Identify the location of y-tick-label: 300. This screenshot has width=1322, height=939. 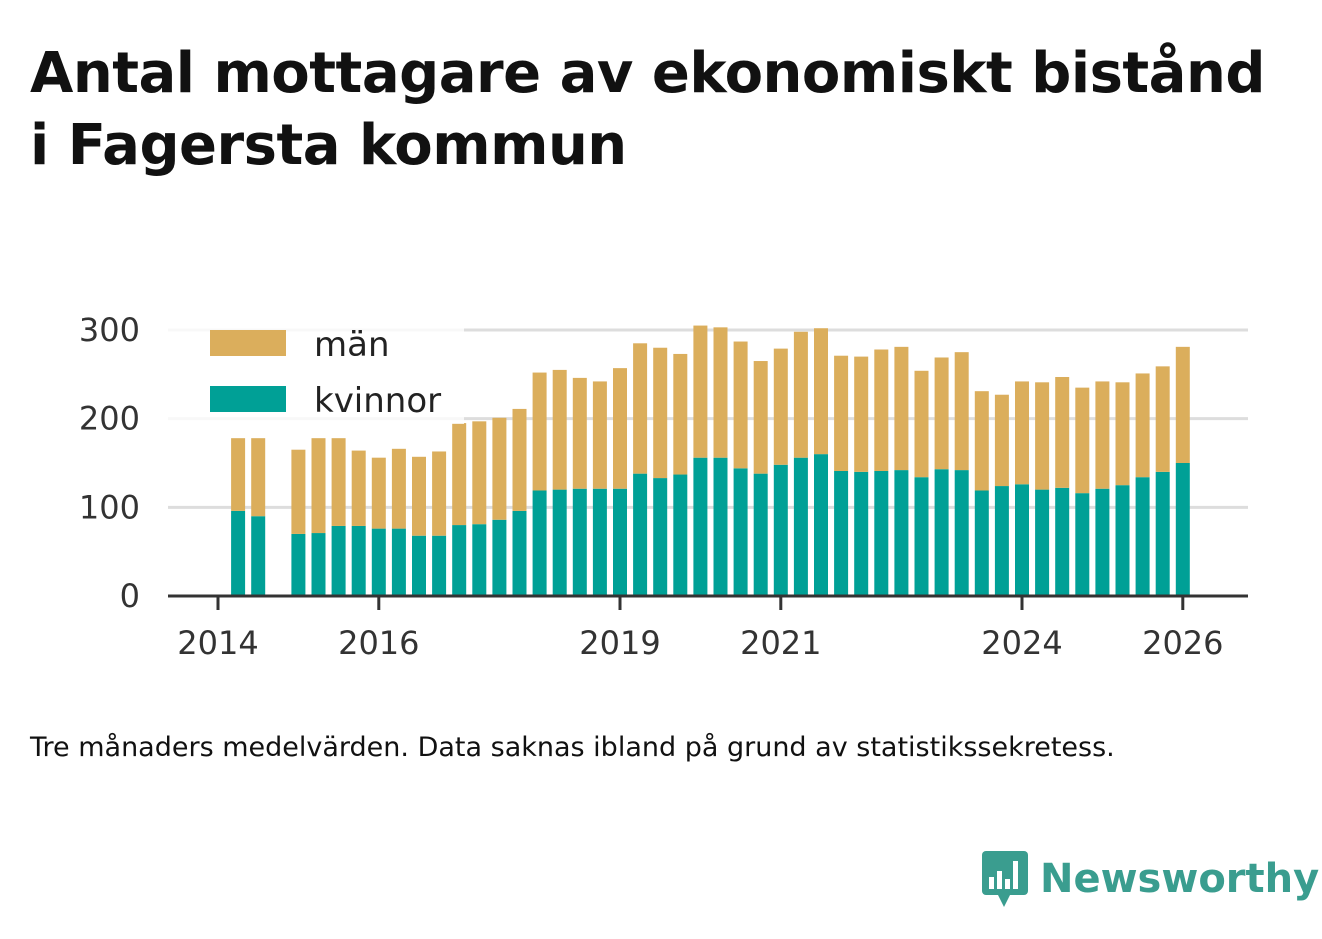
(109, 330).